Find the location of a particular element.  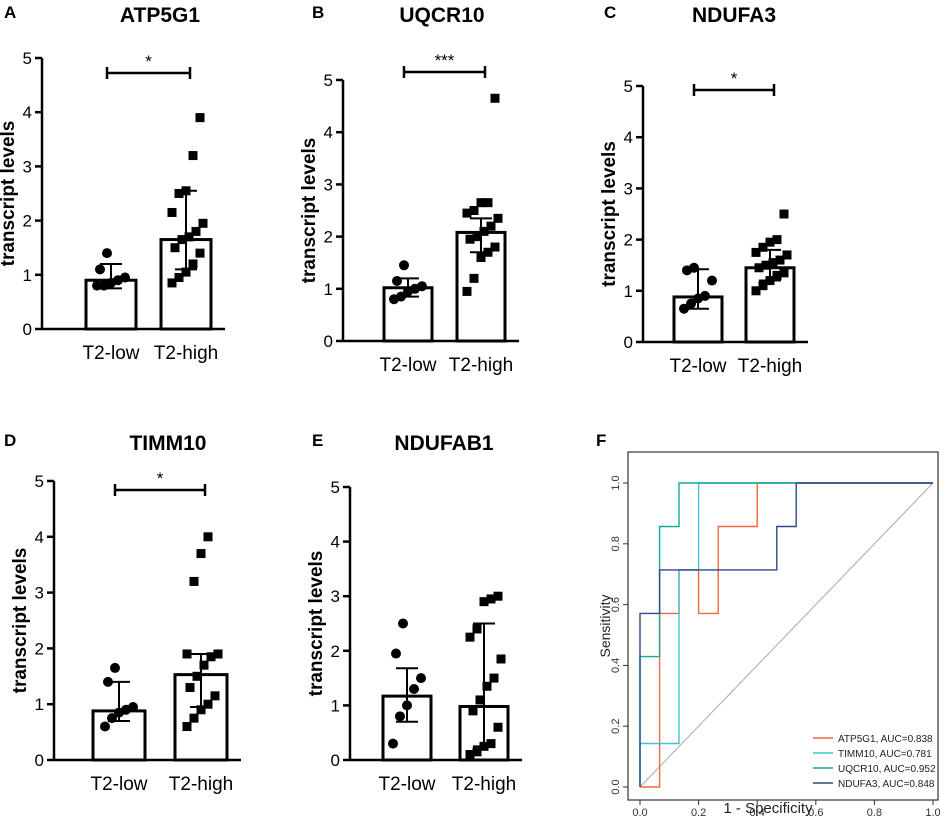

chart-title: NDUFAB1 is located at coordinates (443, 443).